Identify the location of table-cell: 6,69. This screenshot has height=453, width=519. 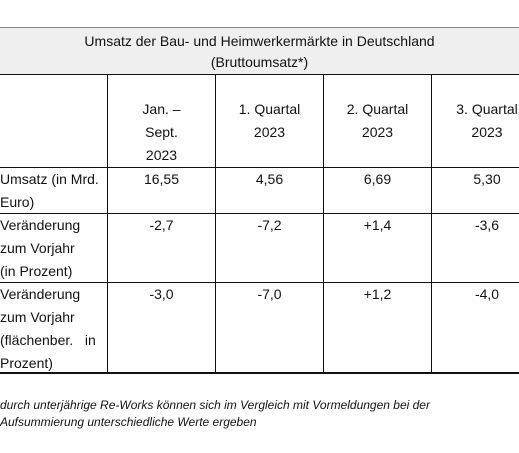
(377, 179).